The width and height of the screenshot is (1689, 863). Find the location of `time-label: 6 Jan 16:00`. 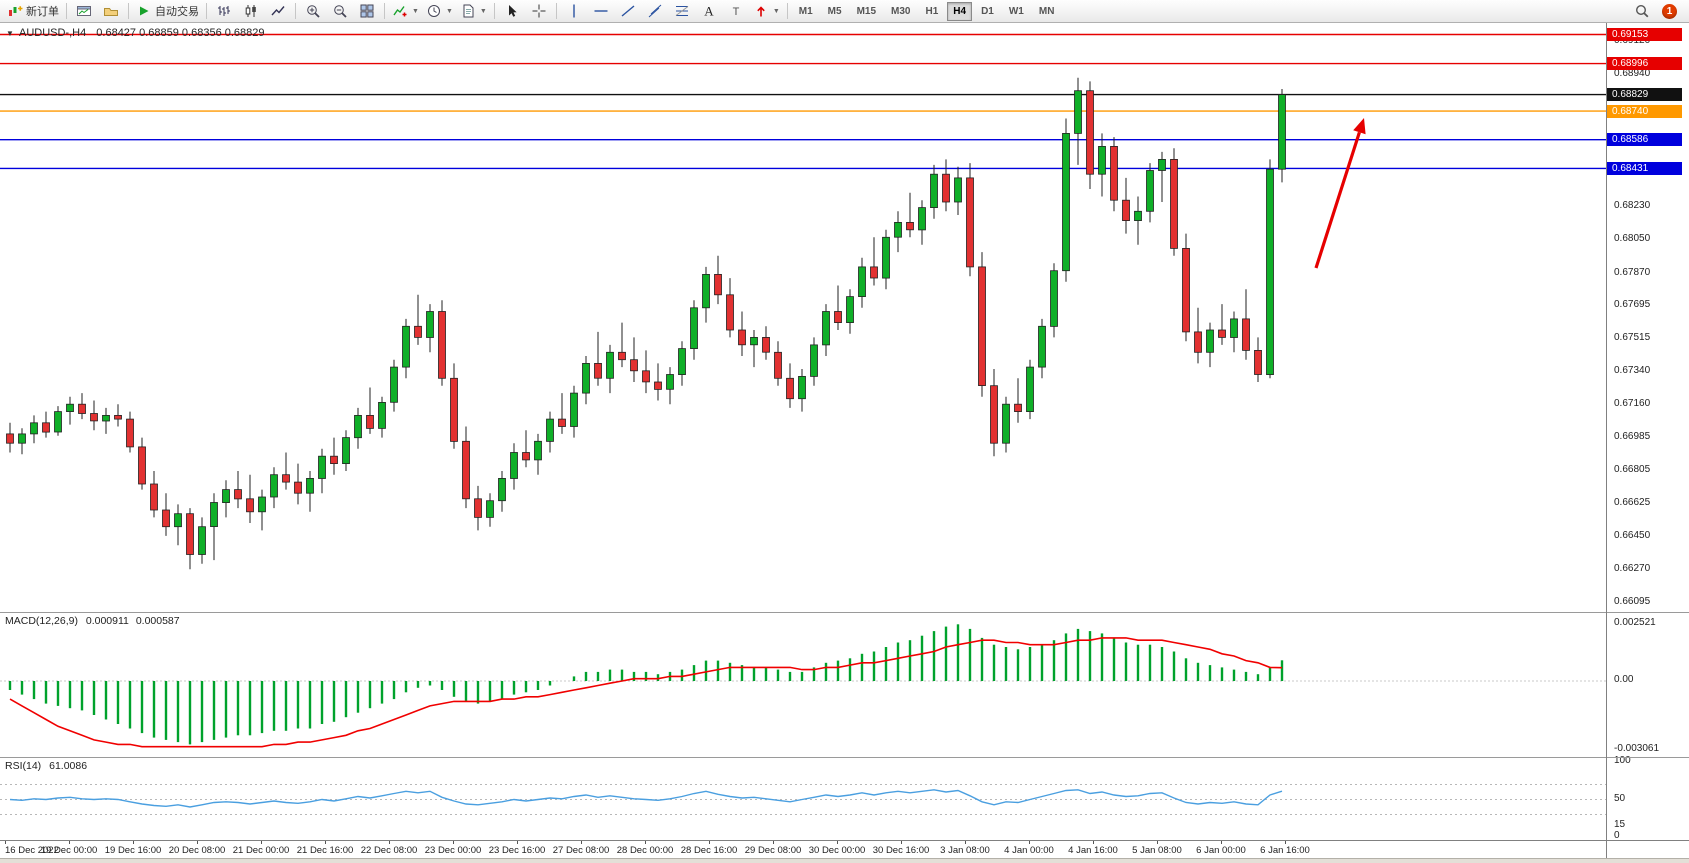

time-label: 6 Jan 16:00 is located at coordinates (1285, 850).